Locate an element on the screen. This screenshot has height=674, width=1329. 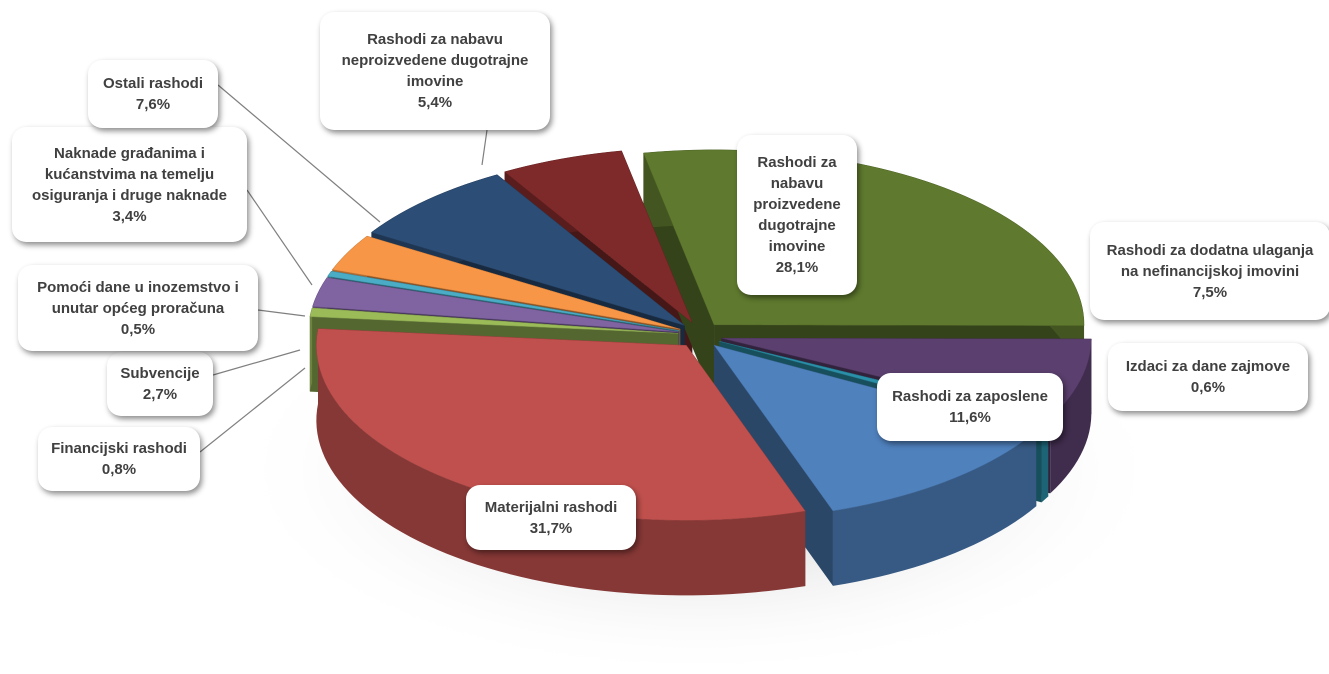
label-value: 31,7% is located at coordinates (551, 528).